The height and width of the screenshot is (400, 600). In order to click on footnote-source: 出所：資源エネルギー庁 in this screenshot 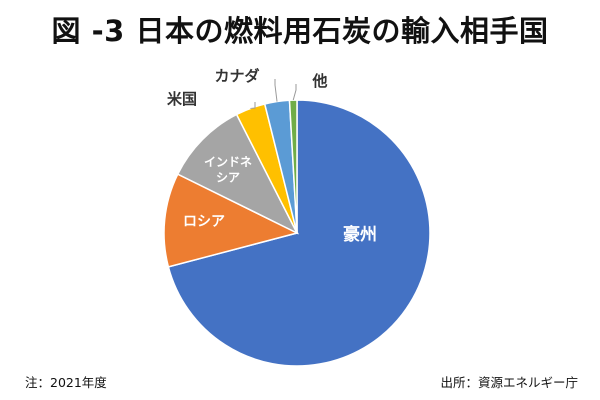, I will do `click(509, 382)`.